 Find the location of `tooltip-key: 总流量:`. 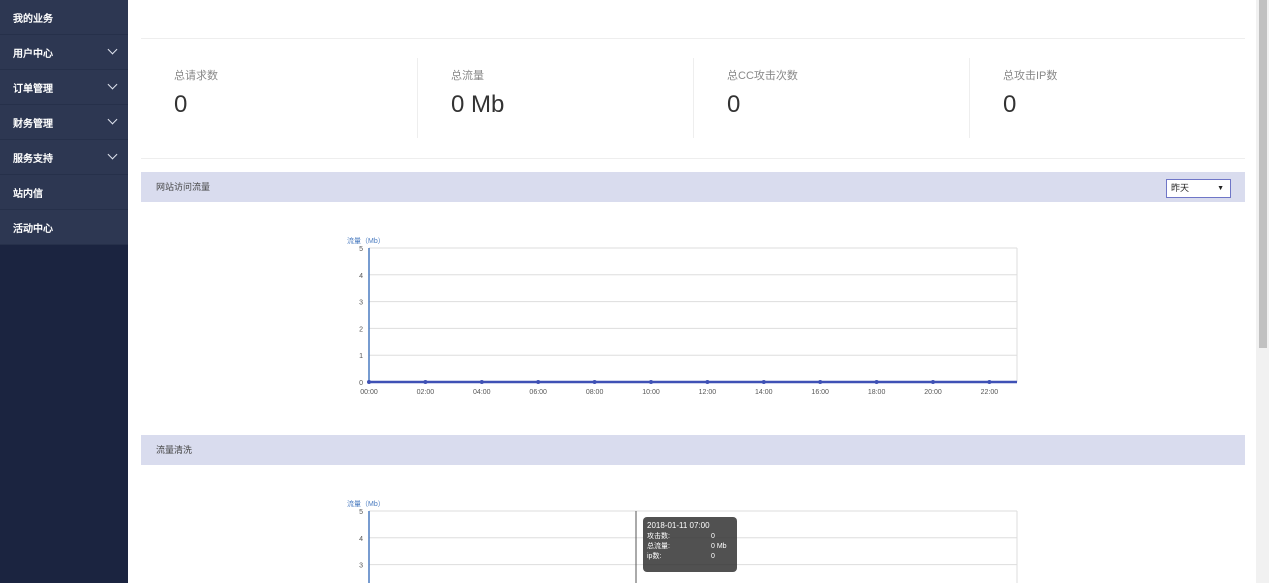

tooltip-key: 总流量: is located at coordinates (658, 546).